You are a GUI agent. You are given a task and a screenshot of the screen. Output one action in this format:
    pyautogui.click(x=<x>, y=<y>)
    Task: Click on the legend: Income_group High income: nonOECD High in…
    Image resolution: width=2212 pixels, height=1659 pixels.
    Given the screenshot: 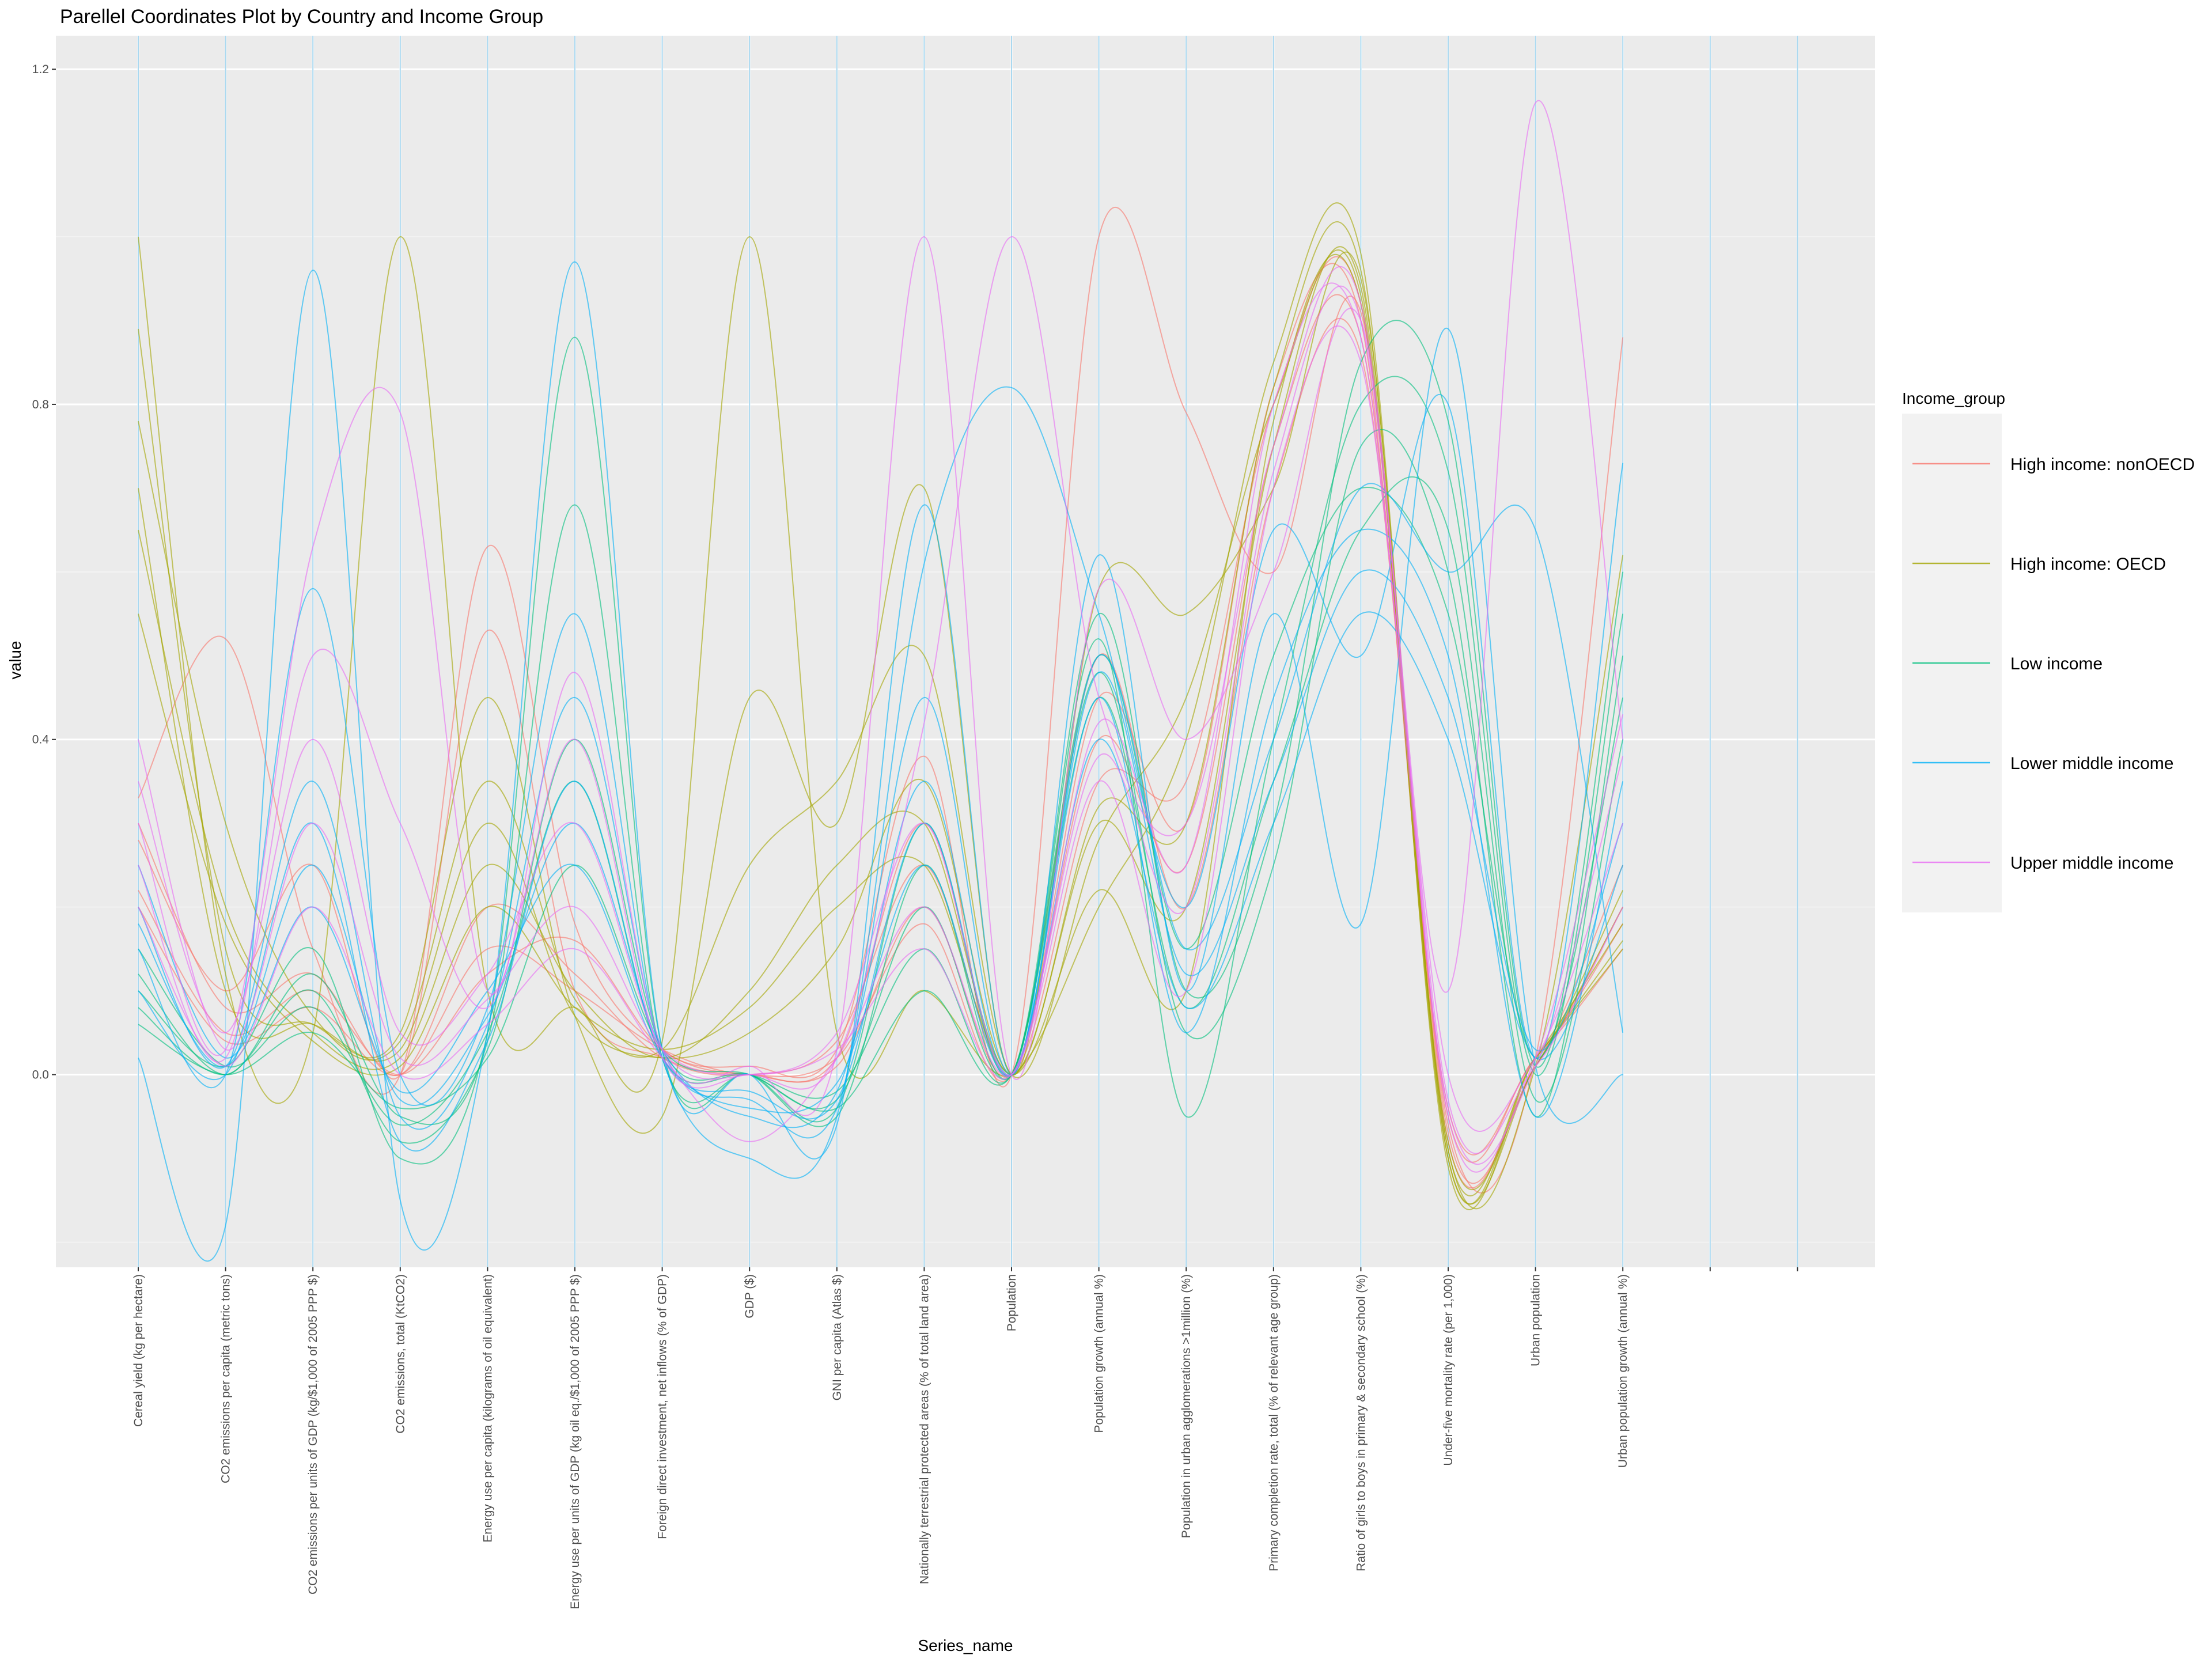 What is the action you would take?
    pyautogui.click(x=2048, y=650)
    